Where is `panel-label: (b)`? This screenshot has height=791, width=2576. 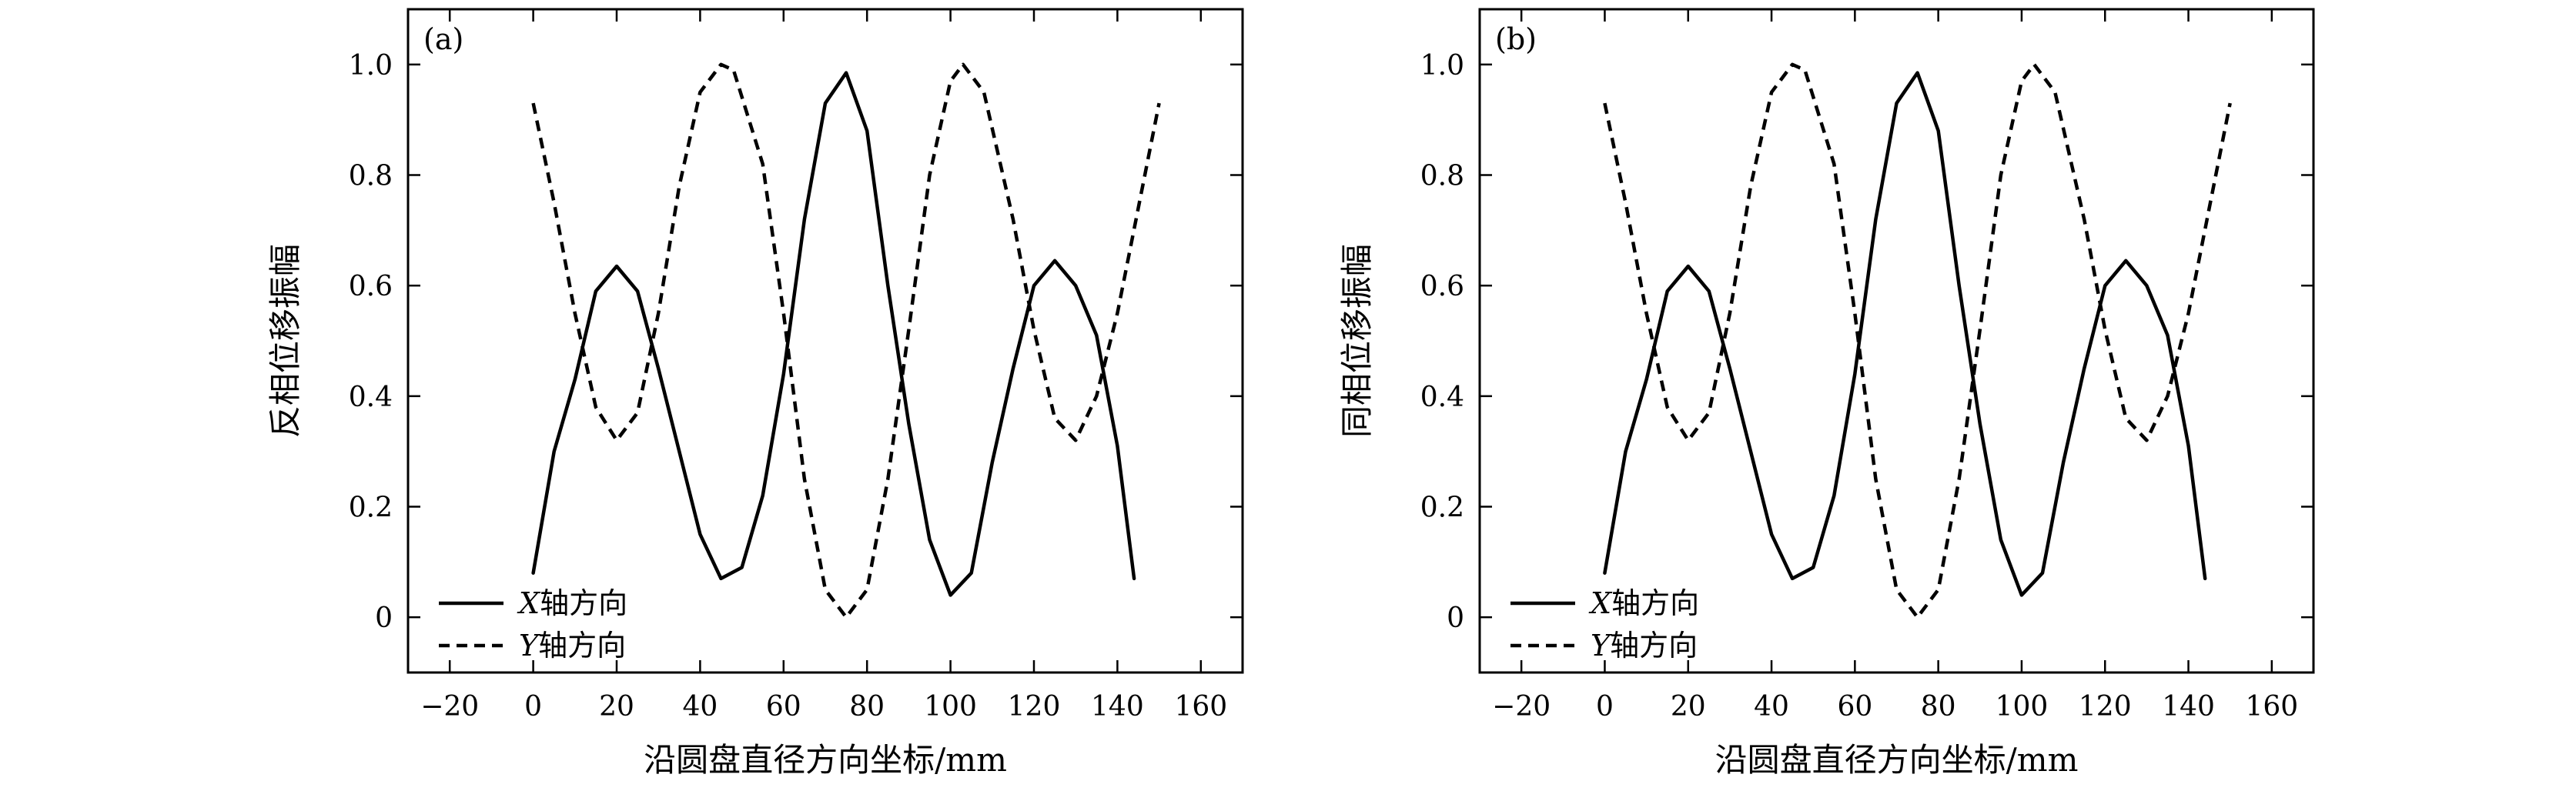 panel-label: (b) is located at coordinates (1516, 39).